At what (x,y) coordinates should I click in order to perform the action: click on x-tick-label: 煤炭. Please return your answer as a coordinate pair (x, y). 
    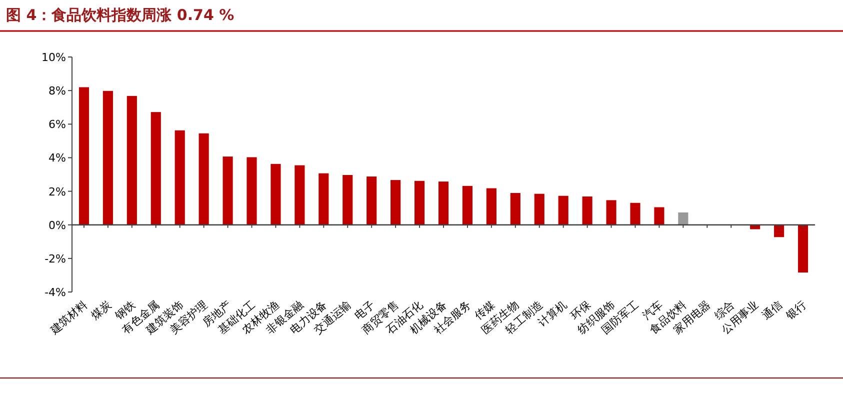
    Looking at the image, I should click on (101, 310).